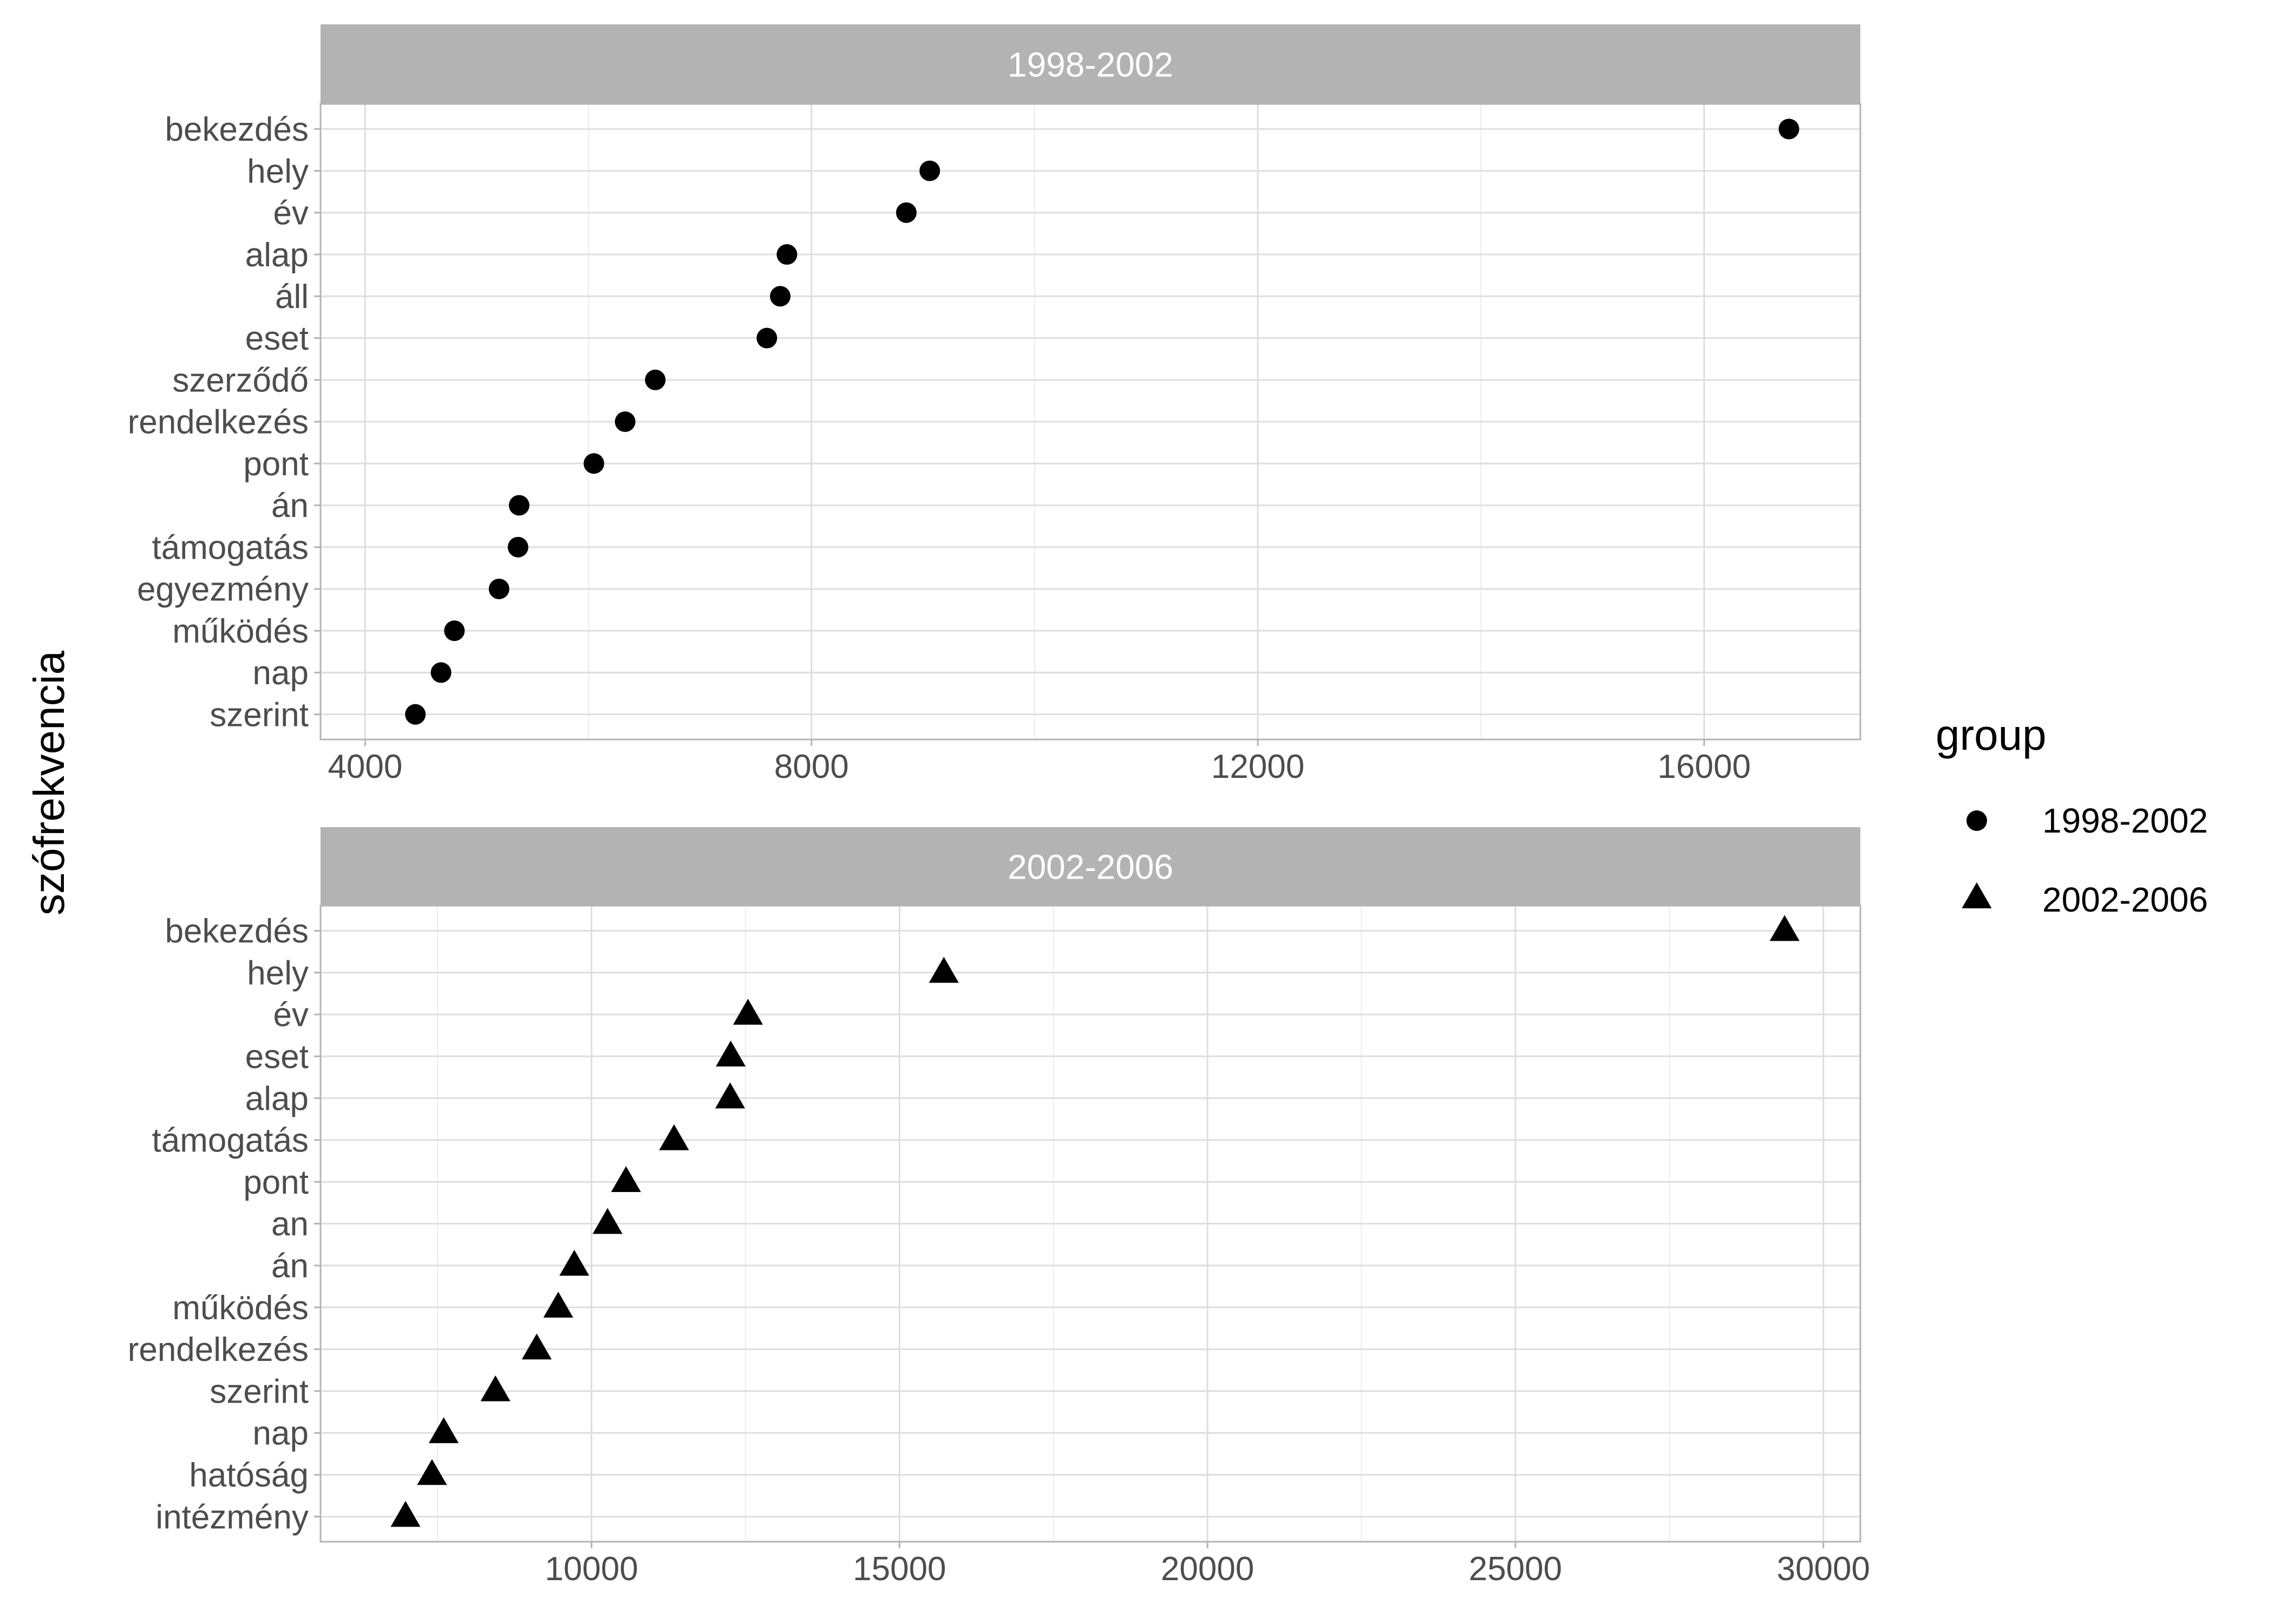 The height and width of the screenshot is (1624, 2274). I want to click on y-tick-label: intézmény, so click(232, 1517).